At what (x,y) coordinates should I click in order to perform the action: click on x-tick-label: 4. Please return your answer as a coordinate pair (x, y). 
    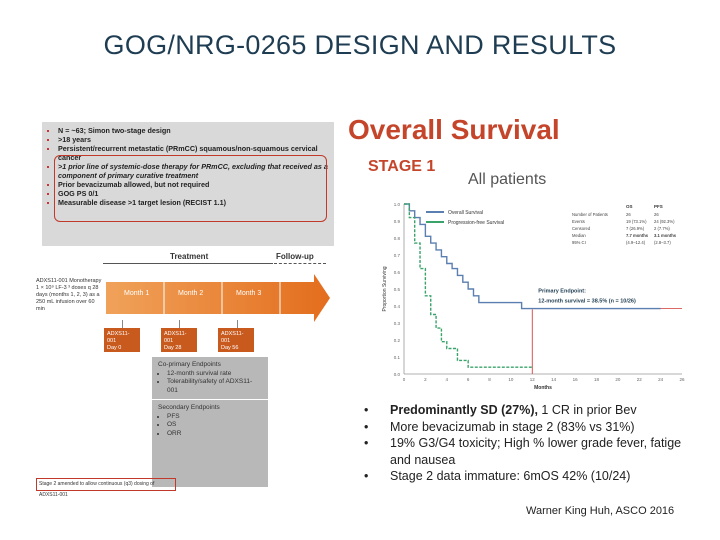
    Looking at the image, I should click on (447, 379).